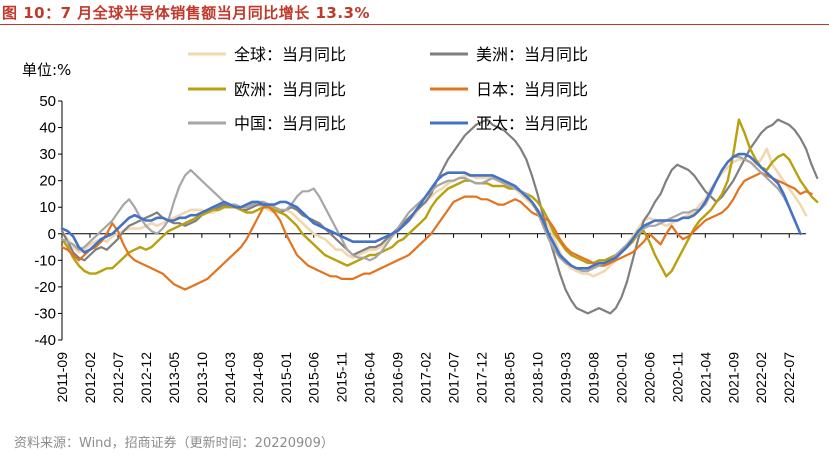  Describe the element at coordinates (426, 378) in the screenshot. I see `x-tick-label: 2017-02` at that location.